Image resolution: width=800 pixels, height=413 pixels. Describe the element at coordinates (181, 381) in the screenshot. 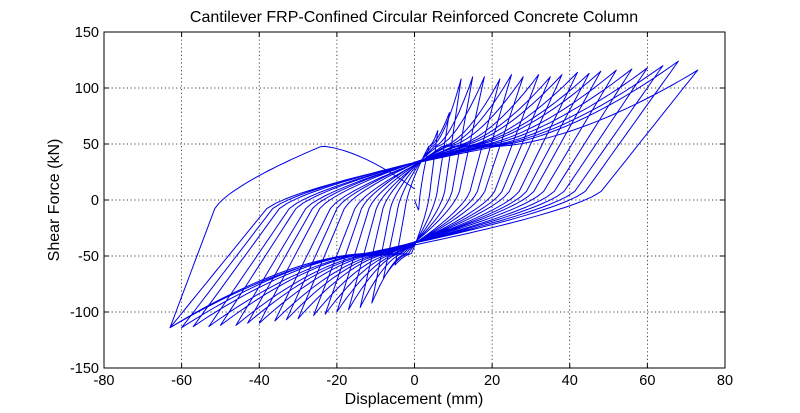

I see `x-tick-label: -60` at that location.